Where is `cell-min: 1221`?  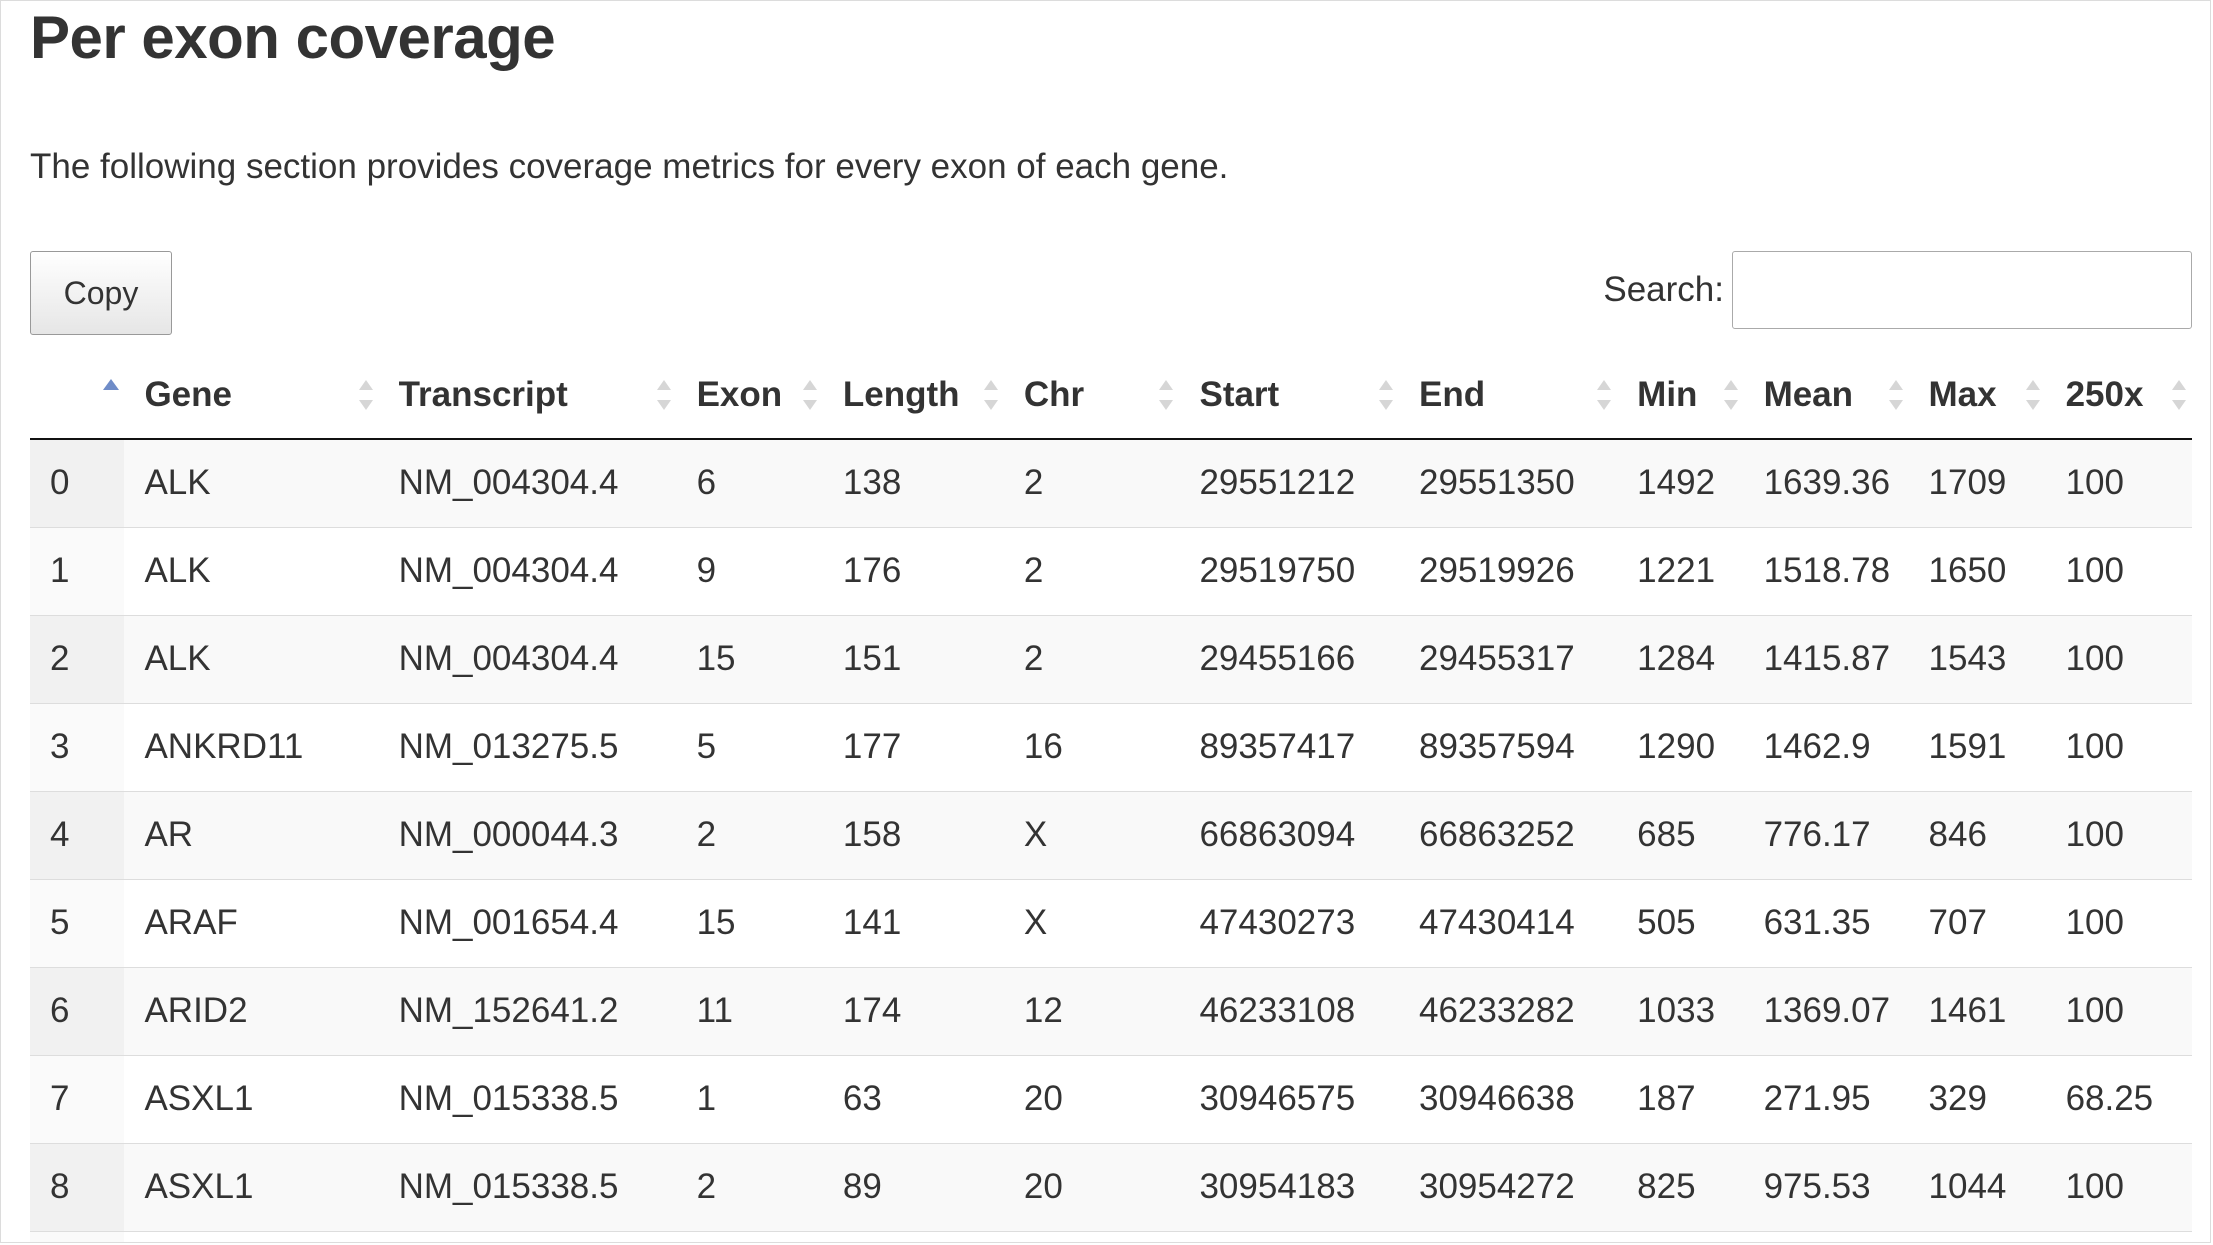 cell-min: 1221 is located at coordinates (1680, 570).